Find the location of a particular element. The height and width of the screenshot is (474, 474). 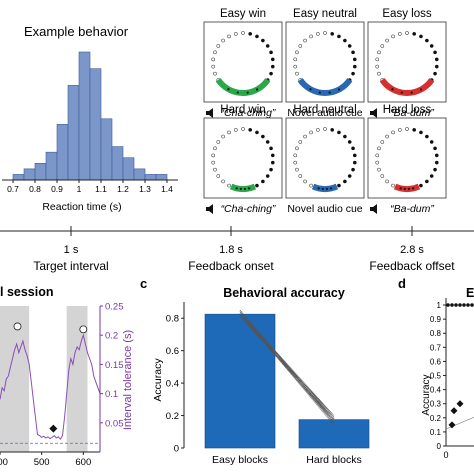

feedback-caption: “Cha-ching” is located at coordinates (248, 209).